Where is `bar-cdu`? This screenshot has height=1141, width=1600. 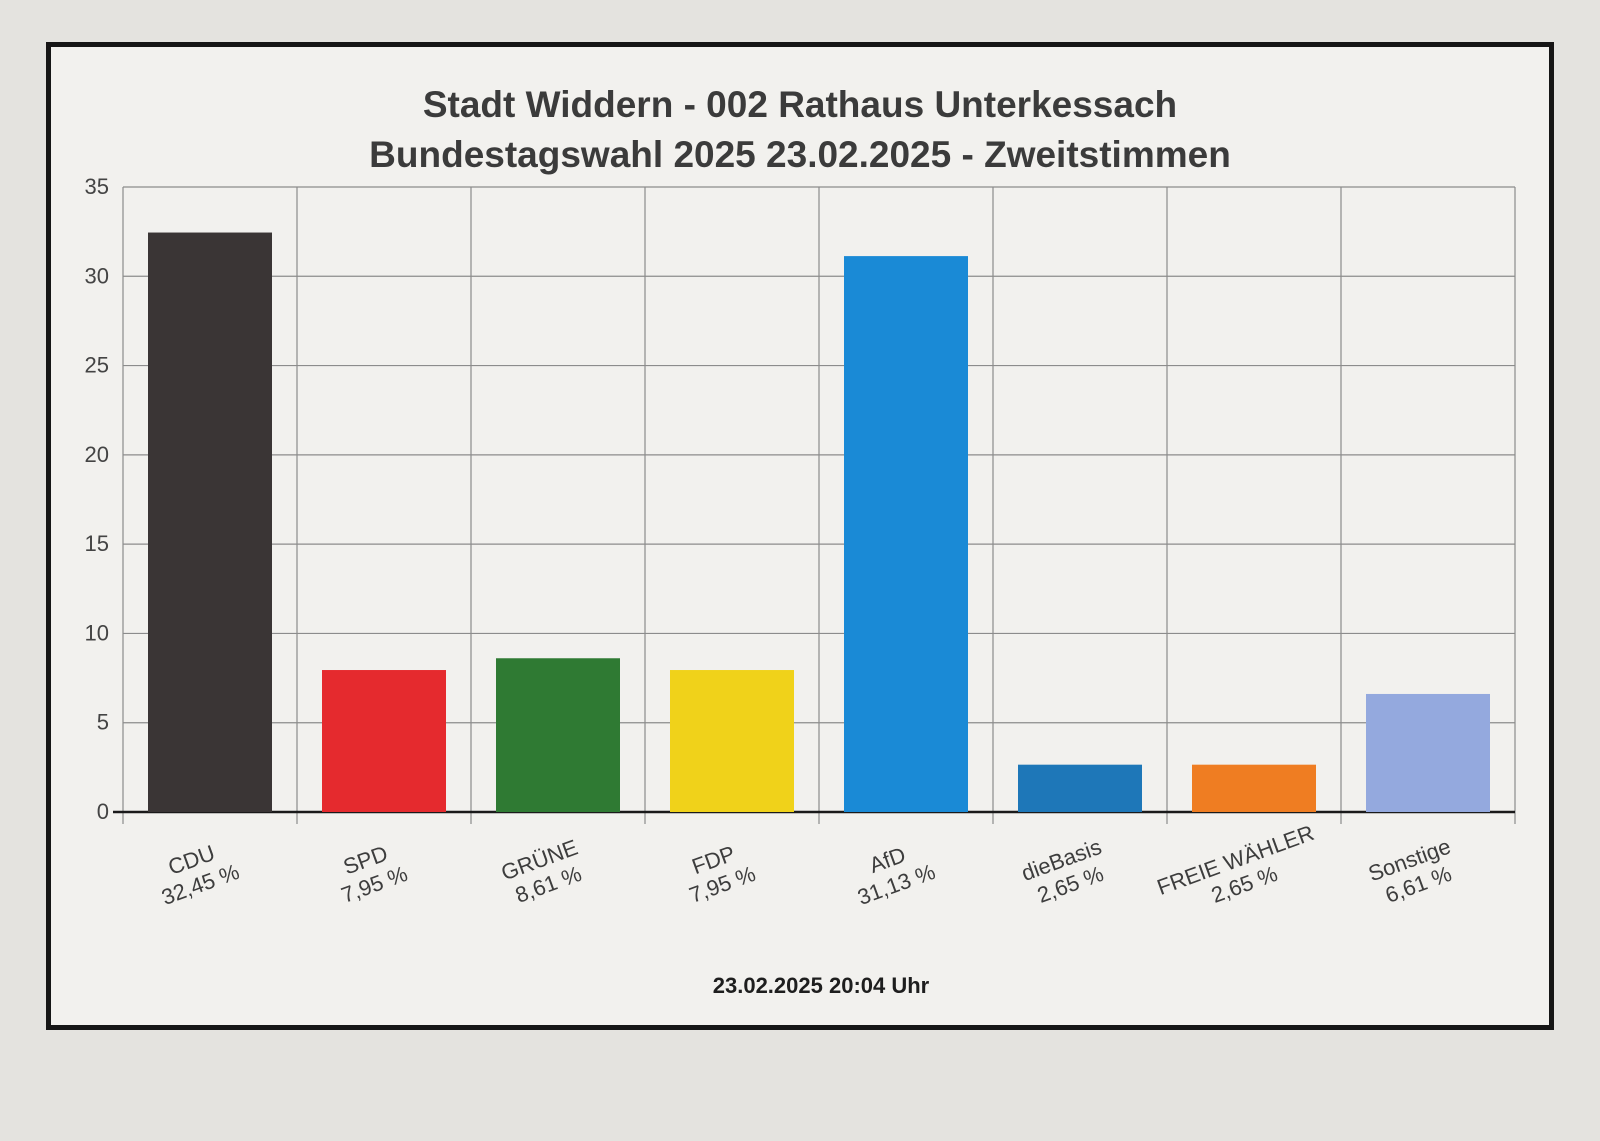
bar-cdu is located at coordinates (210, 522).